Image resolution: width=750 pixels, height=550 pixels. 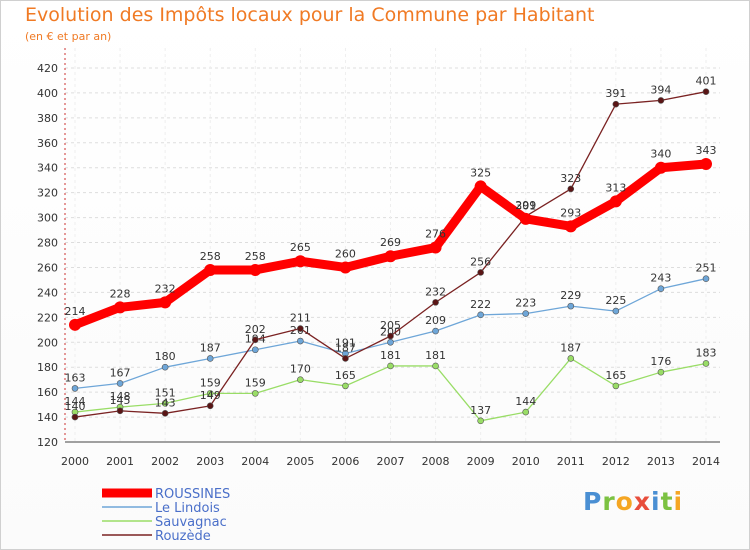 What do you see at coordinates (47, 442) in the screenshot?
I see `y-tick-label: 120` at bounding box center [47, 442].